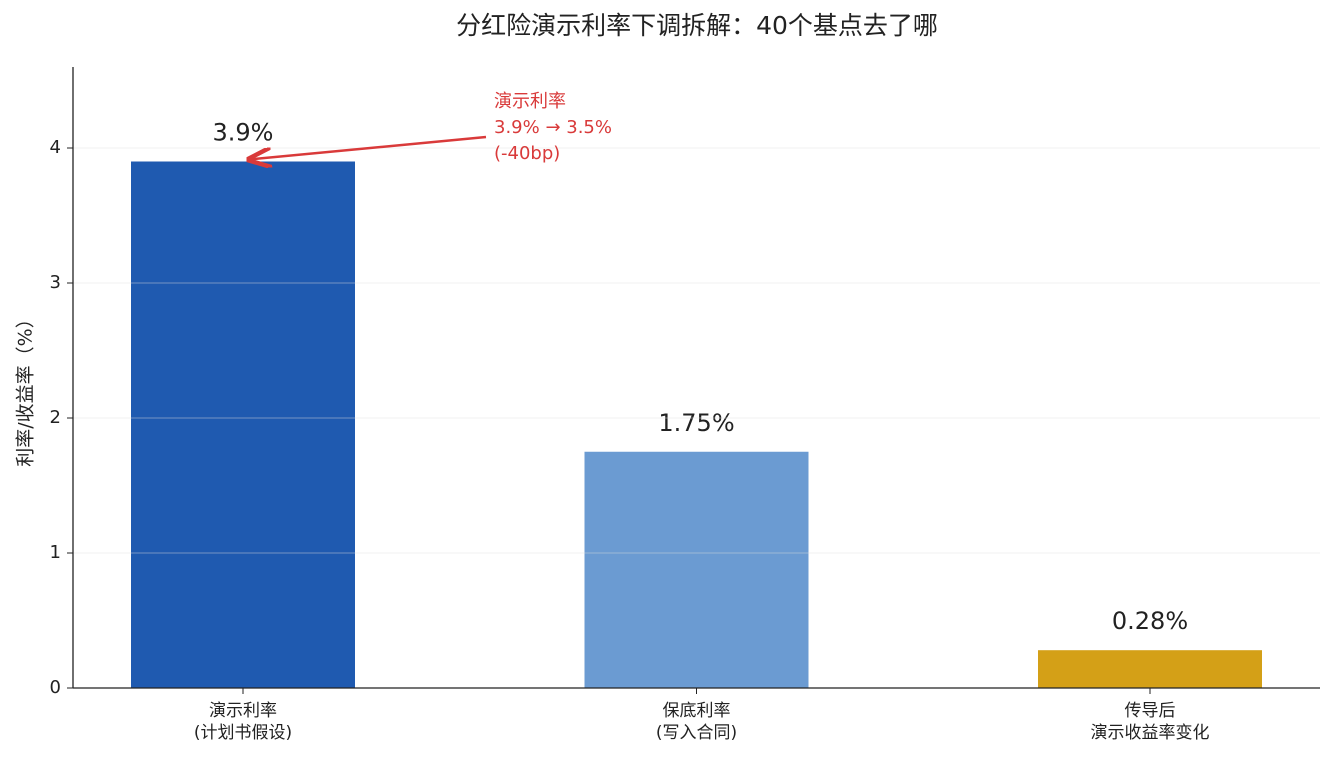 This screenshot has width=1335, height=765. What do you see at coordinates (243, 133) in the screenshot?
I see `value-label: 3.9%` at bounding box center [243, 133].